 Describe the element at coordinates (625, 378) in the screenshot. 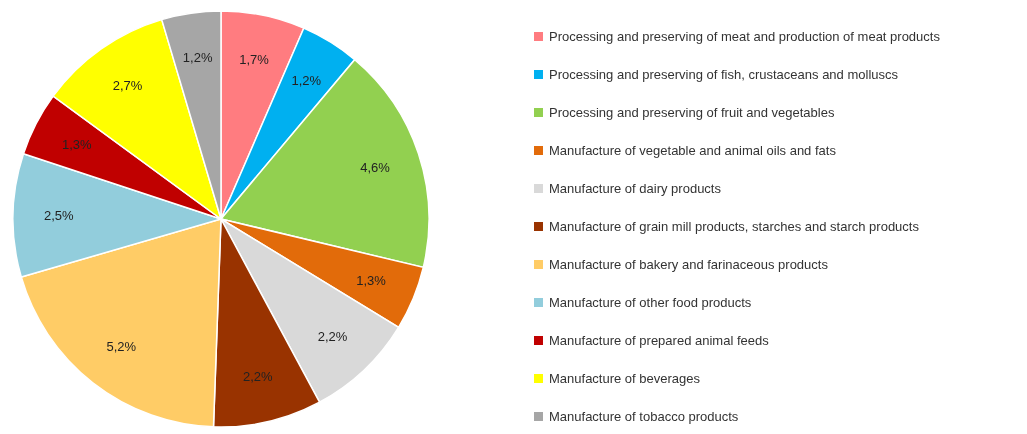

I see `legend-label: Manufacture of beverages` at that location.